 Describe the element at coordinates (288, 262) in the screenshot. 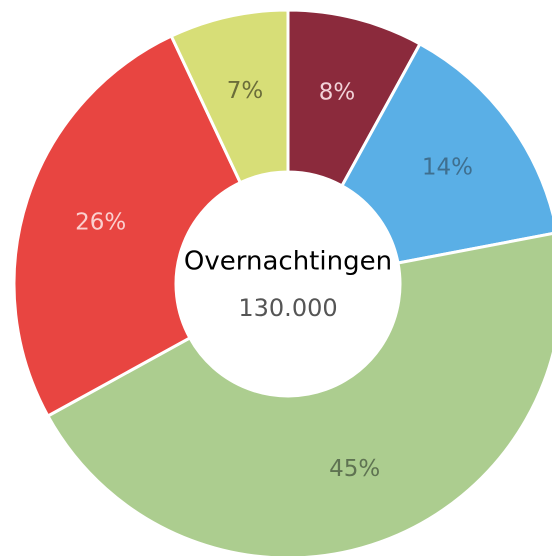

I see `center-title: Overnachtingen` at that location.